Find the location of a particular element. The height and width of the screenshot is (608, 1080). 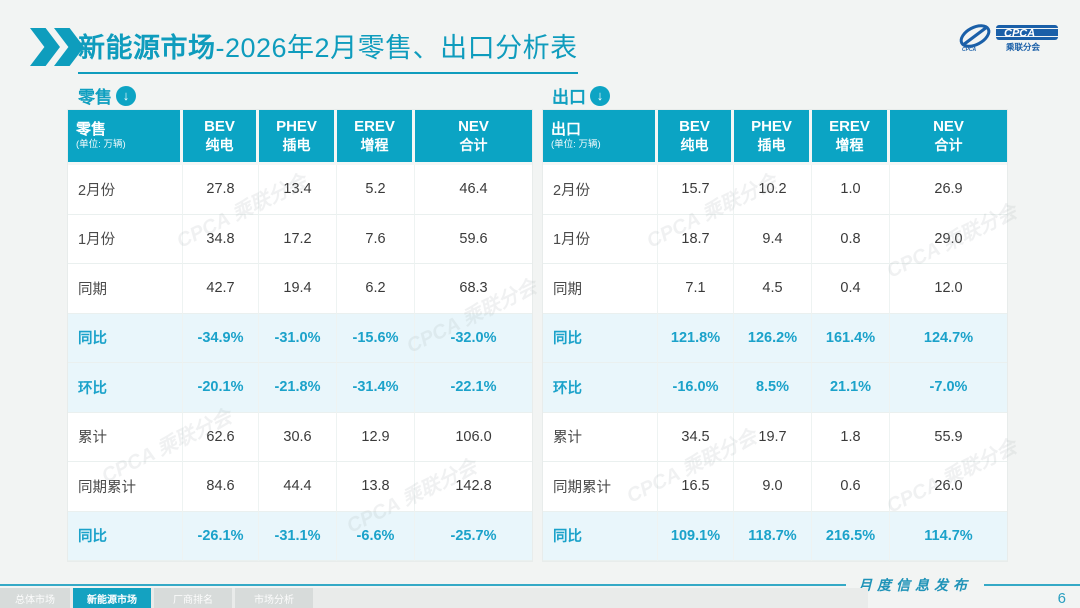

table-corner-header: 出口 (单位: 万辆) is located at coordinates (600, 137).